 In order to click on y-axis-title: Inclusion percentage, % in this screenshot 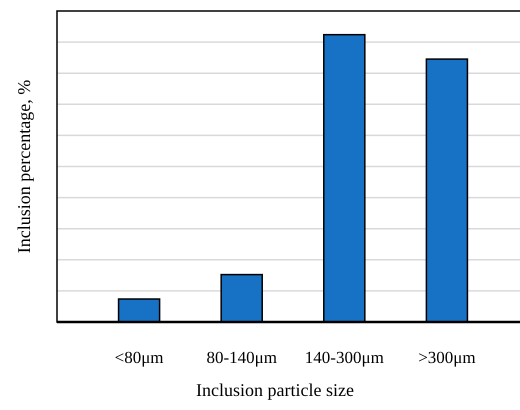, I will do `click(24, 167)`.